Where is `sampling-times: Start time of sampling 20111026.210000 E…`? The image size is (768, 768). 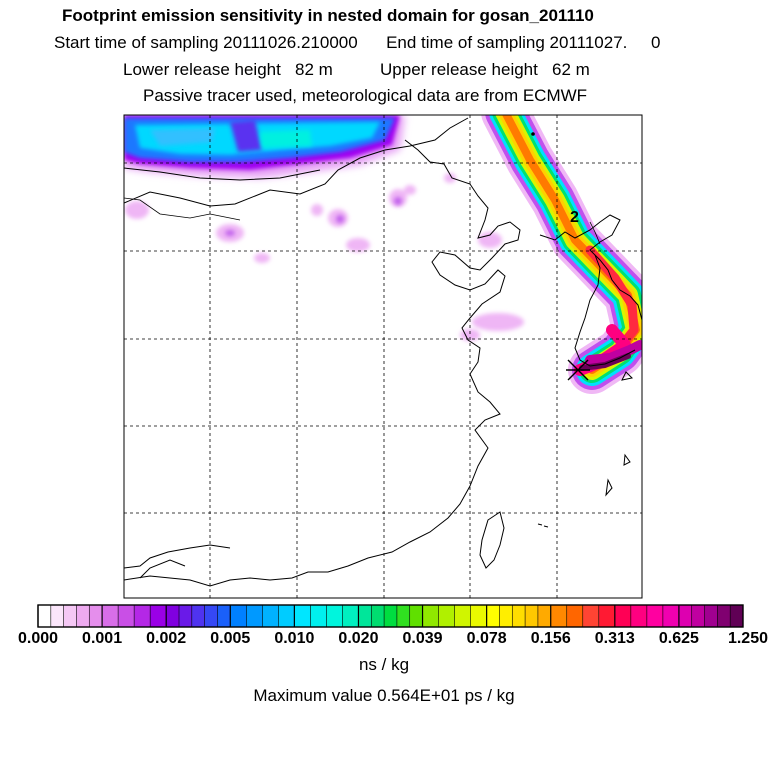 sampling-times: Start time of sampling 20111026.210000 E… is located at coordinates (411, 43).